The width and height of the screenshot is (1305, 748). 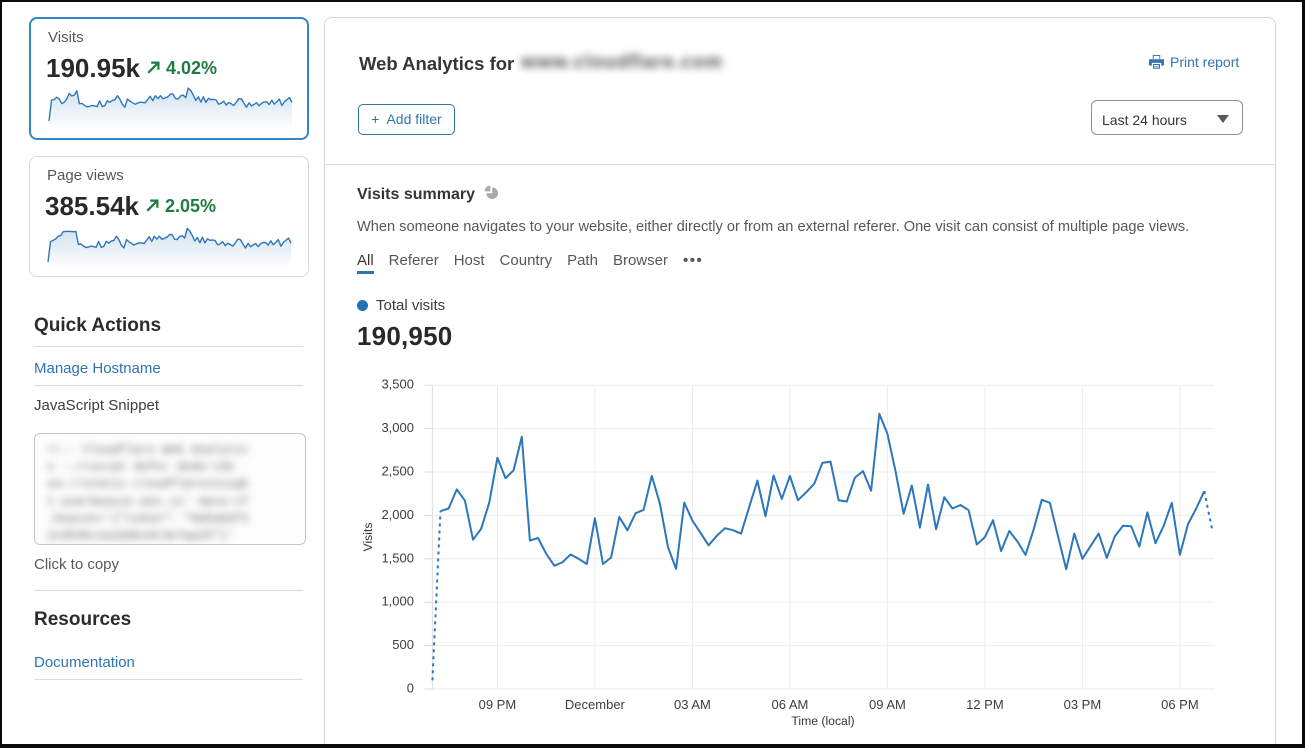 I want to click on svg-text: 03 AM, so click(x=692, y=704).